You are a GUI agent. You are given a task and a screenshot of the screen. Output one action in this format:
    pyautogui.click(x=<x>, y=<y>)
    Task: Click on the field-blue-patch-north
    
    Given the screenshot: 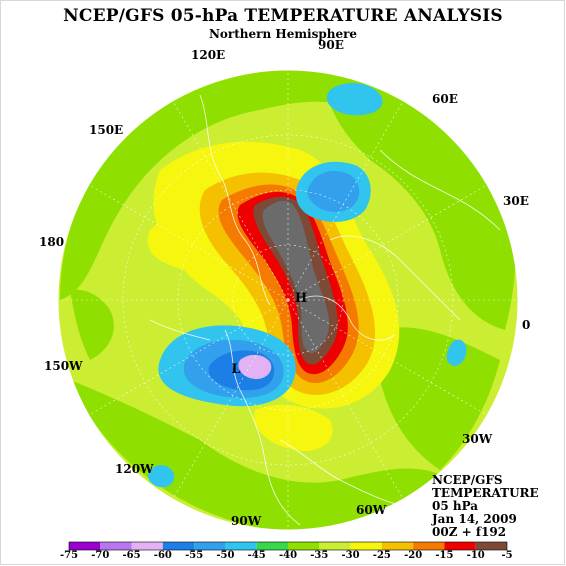 What is the action you would take?
    pyautogui.click(x=354, y=99)
    